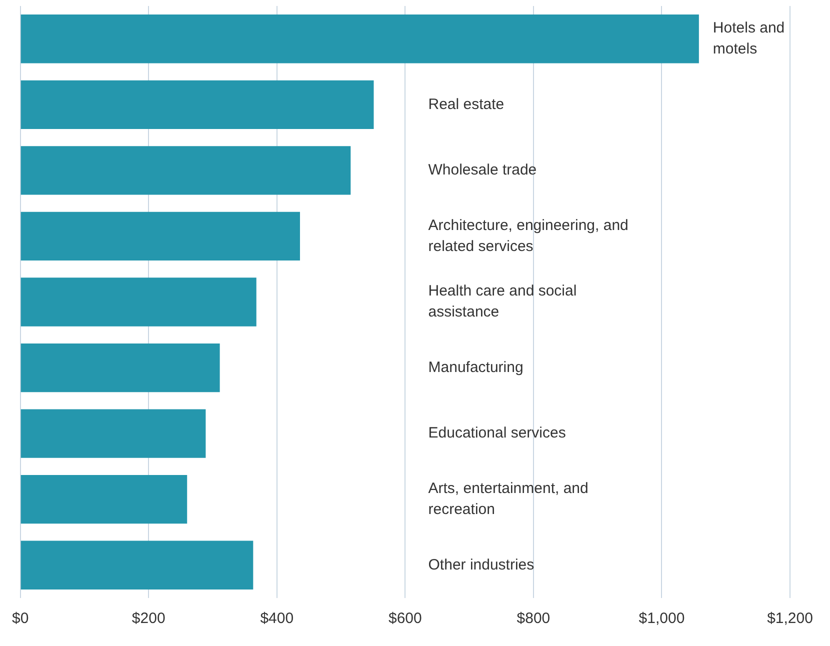  Describe the element at coordinates (661, 619) in the screenshot. I see `x-tick-label: $1,000` at that location.